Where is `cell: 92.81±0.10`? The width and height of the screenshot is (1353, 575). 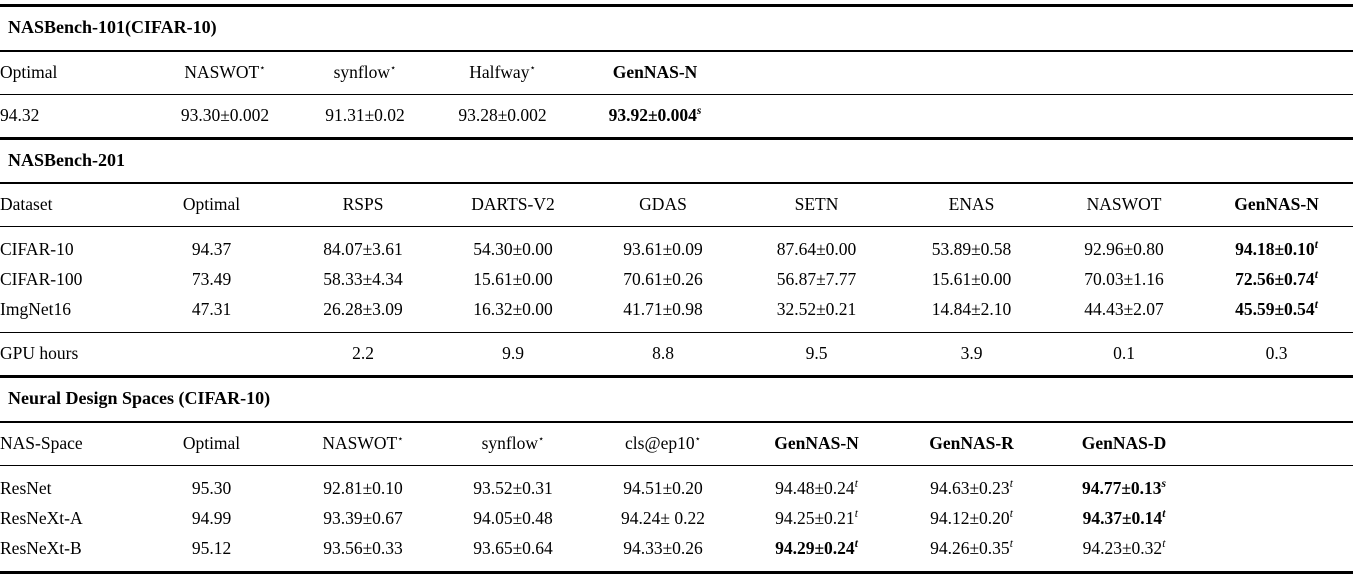
cell: 92.81±0.10 is located at coordinates (363, 487).